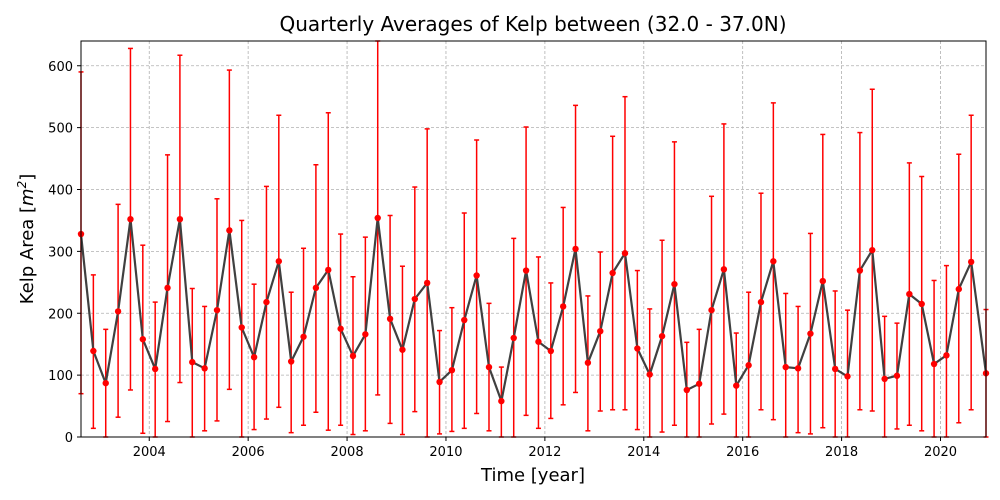 The width and height of the screenshot is (1000, 500). Describe the element at coordinates (60, 314) in the screenshot. I see `y-tick-label-2: 200` at that location.